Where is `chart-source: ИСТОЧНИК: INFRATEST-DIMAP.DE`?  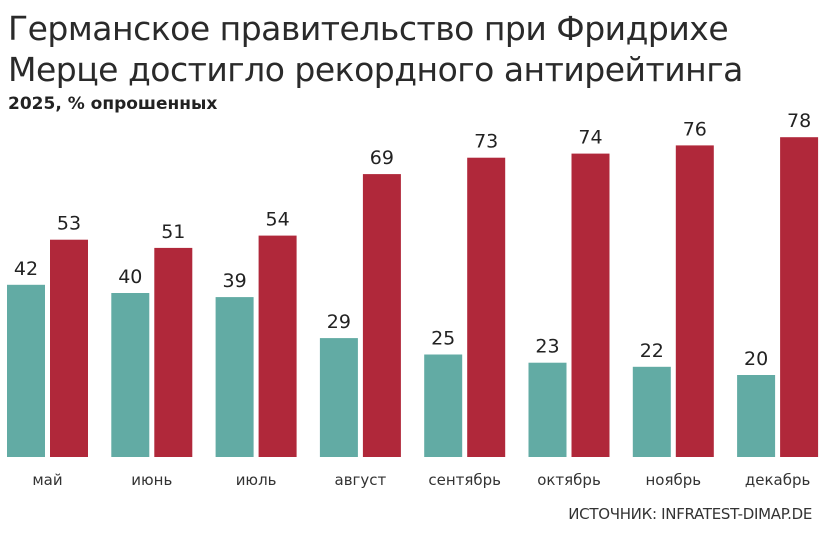 chart-source: ИСТОЧНИК: INFRATEST-DIMAP.DE is located at coordinates (690, 514).